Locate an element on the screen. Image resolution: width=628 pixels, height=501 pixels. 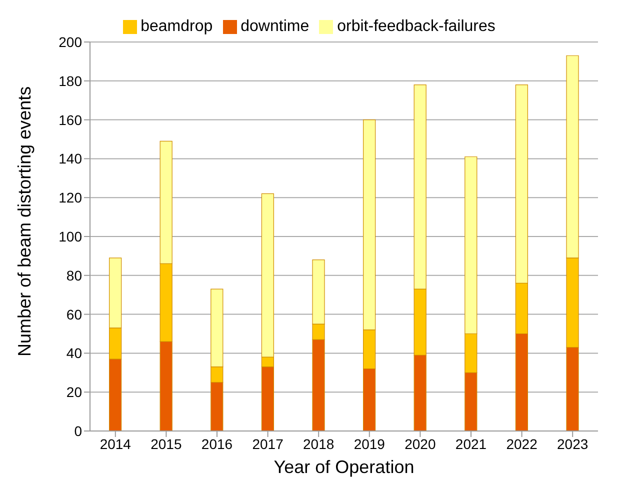
y-tick-label: 140 is located at coordinates (70, 158).